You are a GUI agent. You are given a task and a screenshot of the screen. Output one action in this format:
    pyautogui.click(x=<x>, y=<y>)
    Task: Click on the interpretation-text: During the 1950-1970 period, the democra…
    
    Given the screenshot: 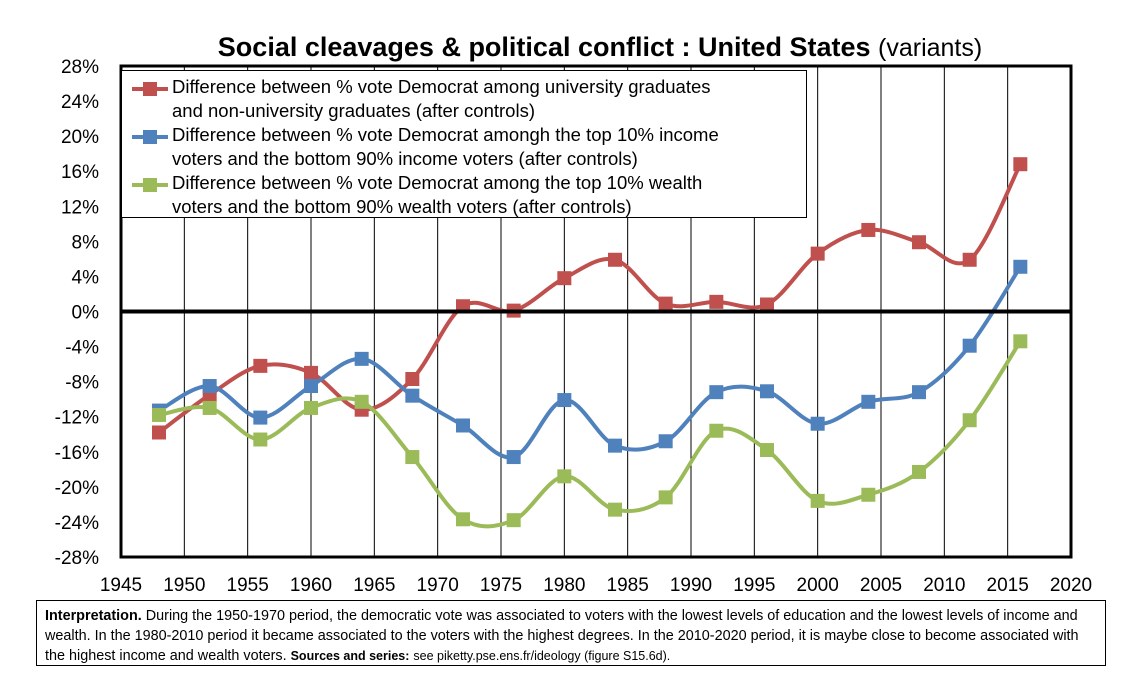 What is the action you would take?
    pyautogui.click(x=562, y=636)
    